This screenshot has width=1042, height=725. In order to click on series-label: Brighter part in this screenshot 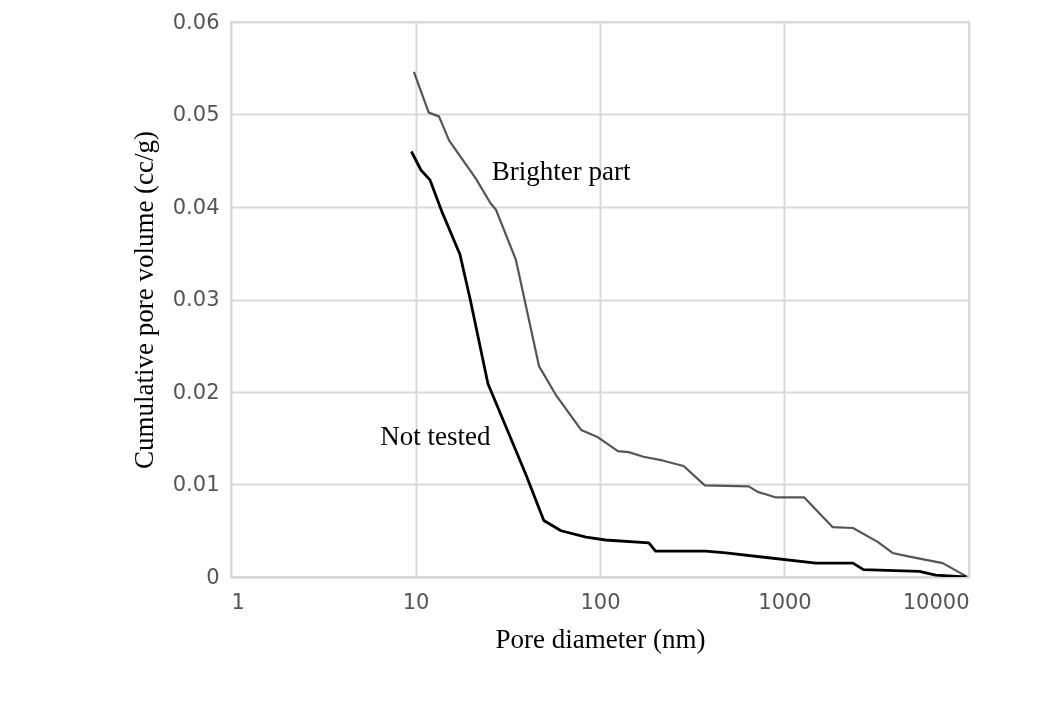, I will do `click(561, 171)`.